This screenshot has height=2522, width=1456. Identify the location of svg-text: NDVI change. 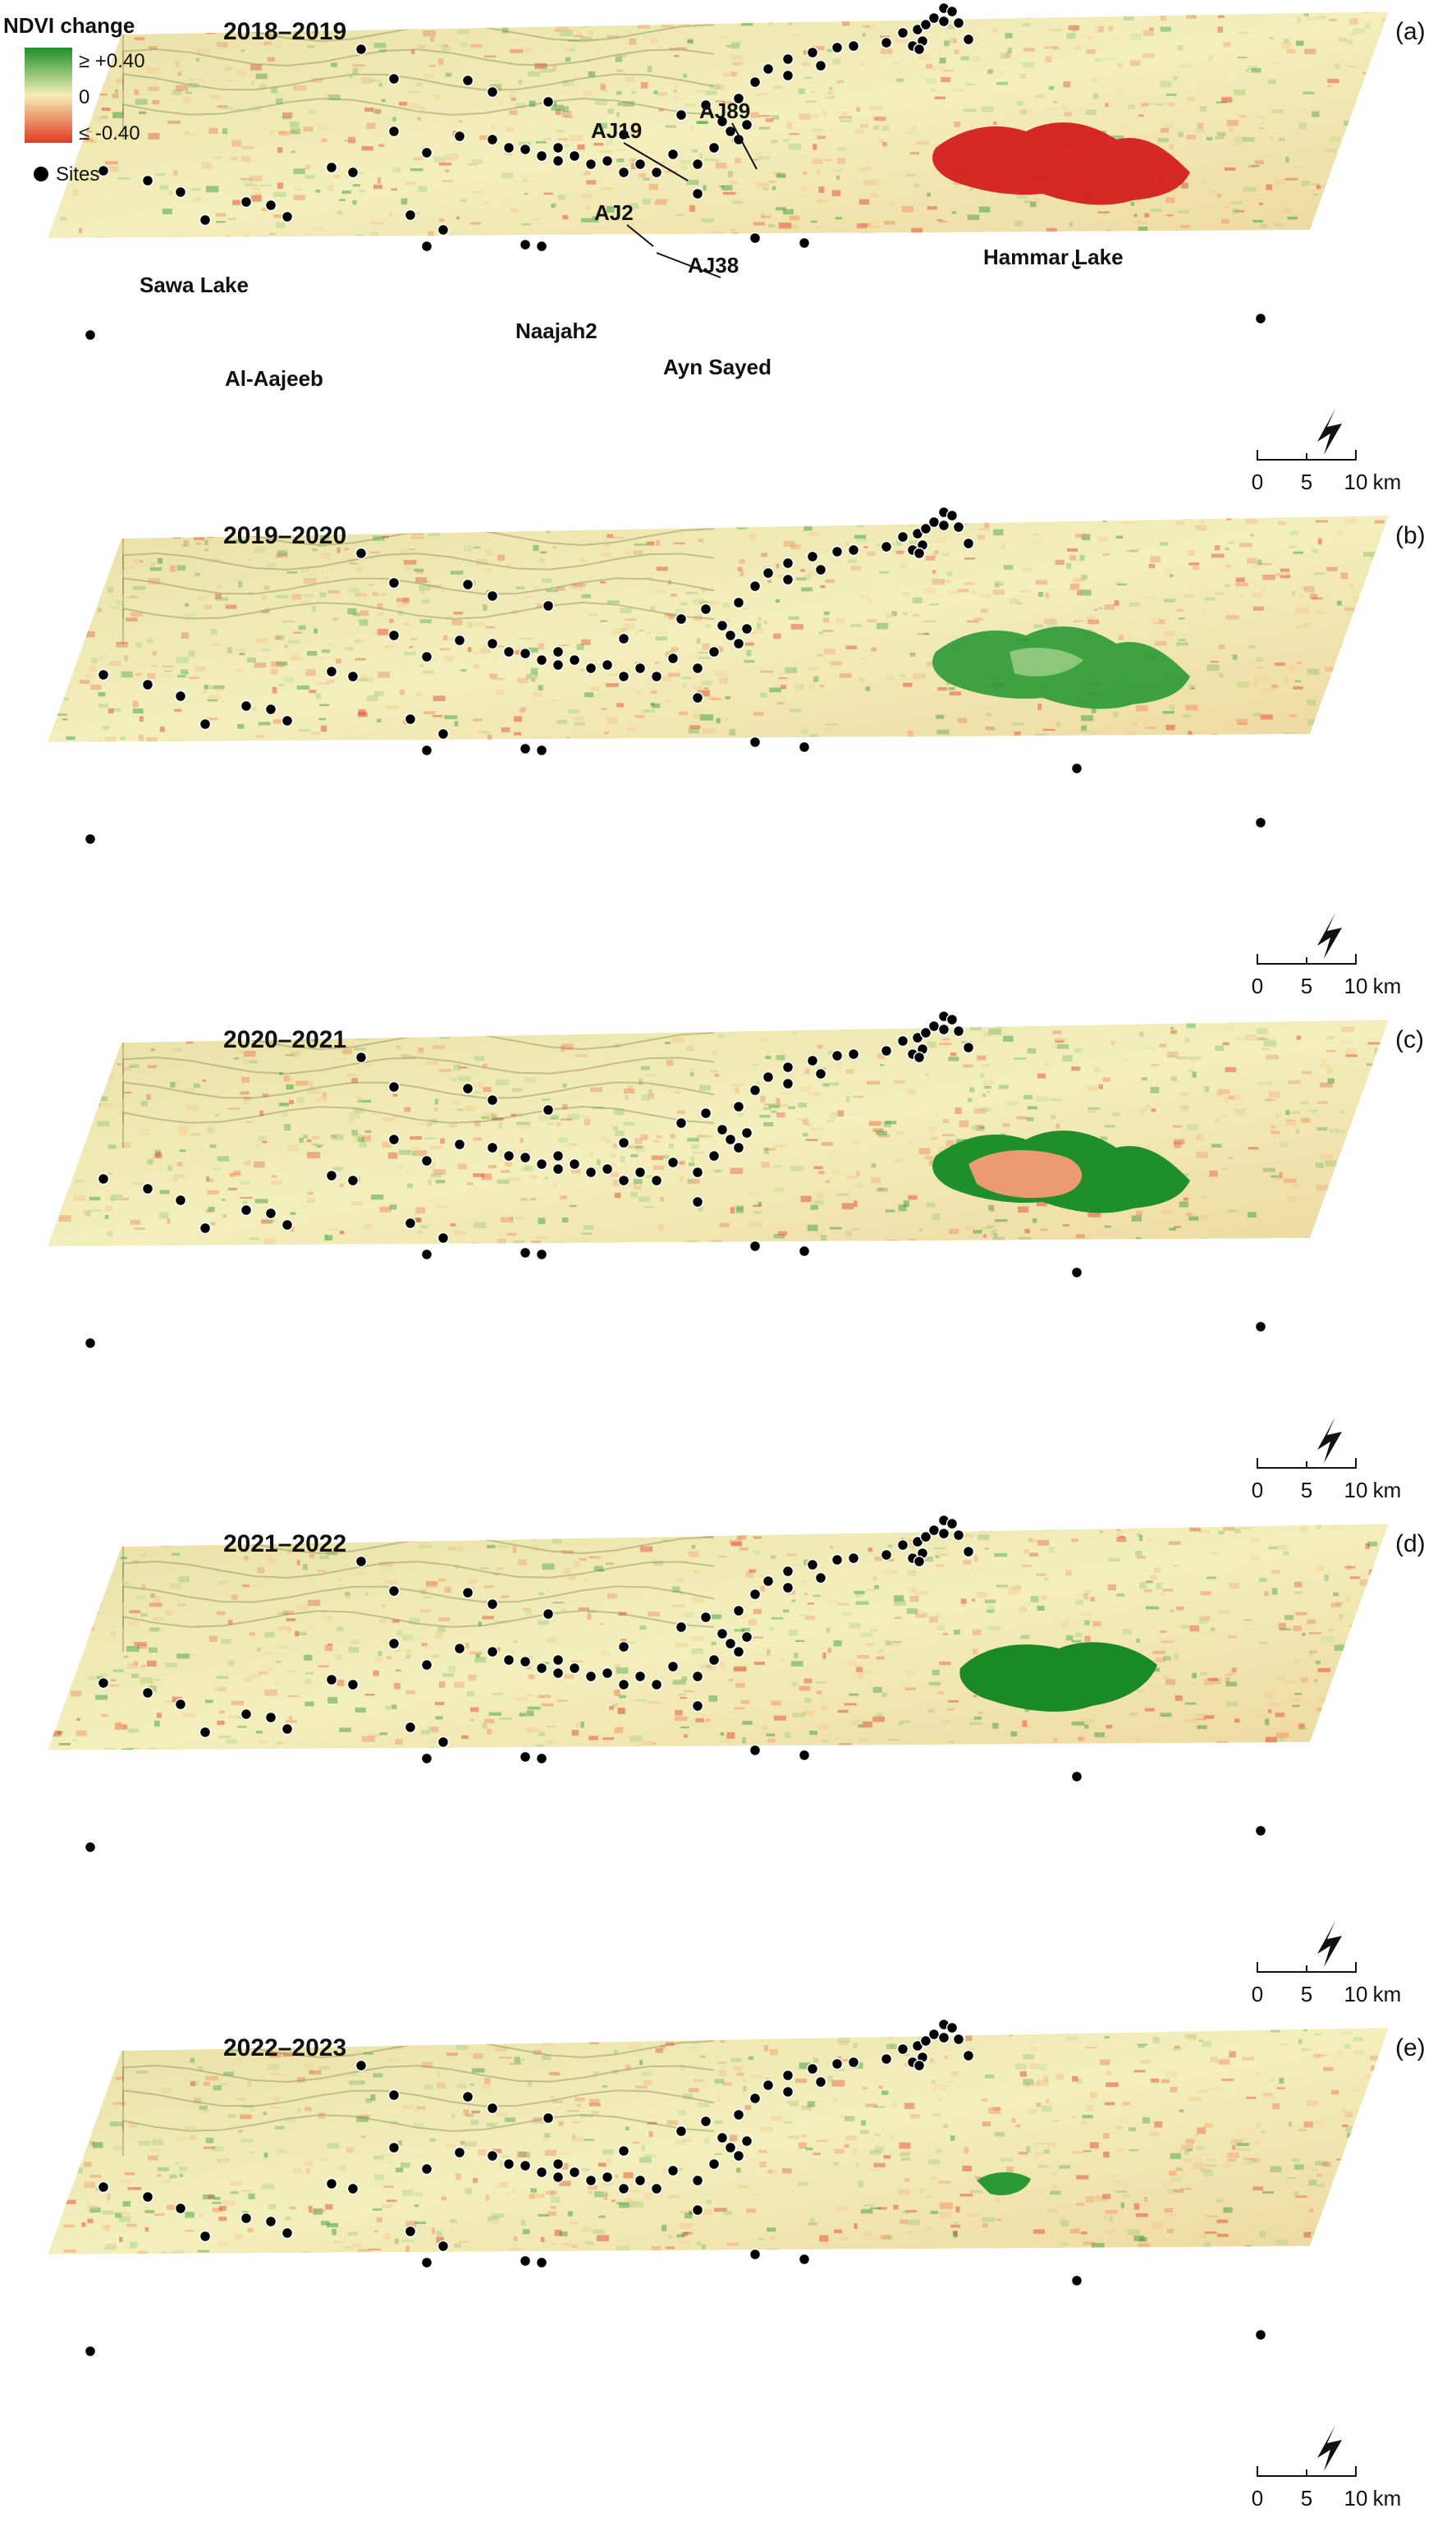
(69, 25).